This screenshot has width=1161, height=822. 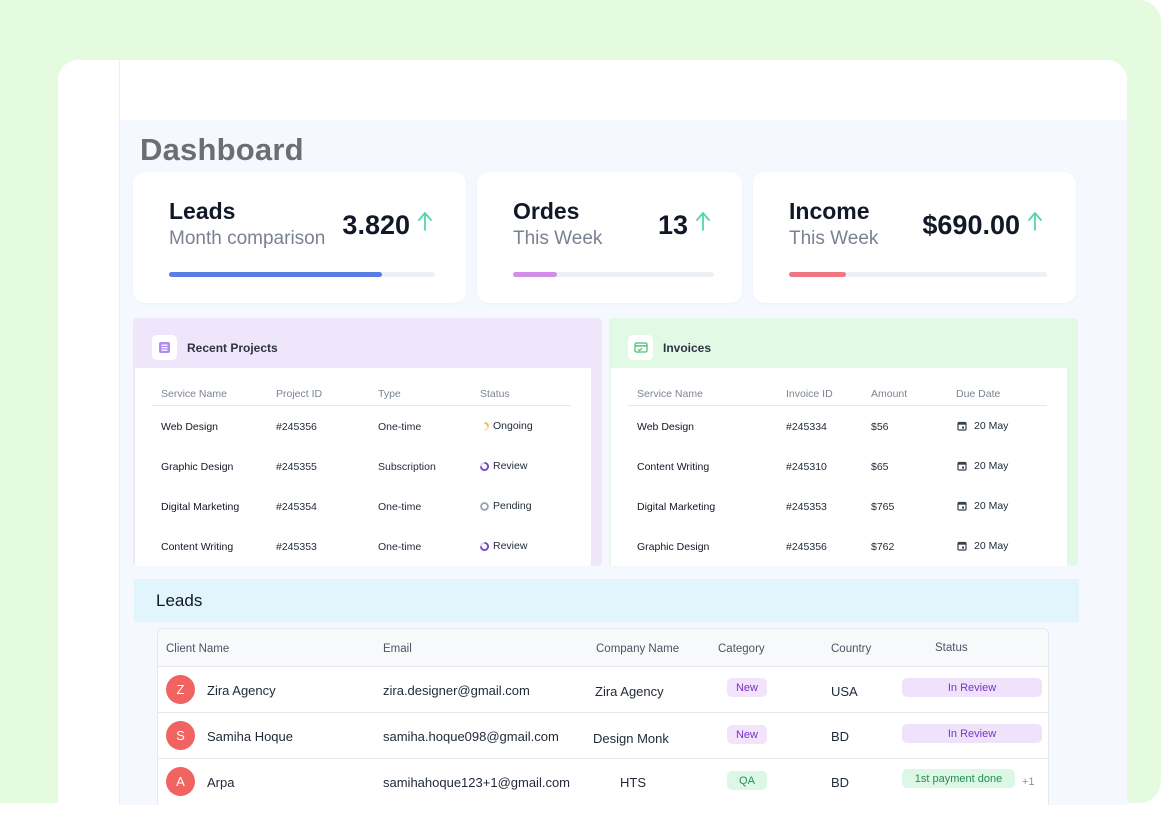 I want to click on stat-card-leads: Leads Month comparison 3.820, so click(x=299, y=237).